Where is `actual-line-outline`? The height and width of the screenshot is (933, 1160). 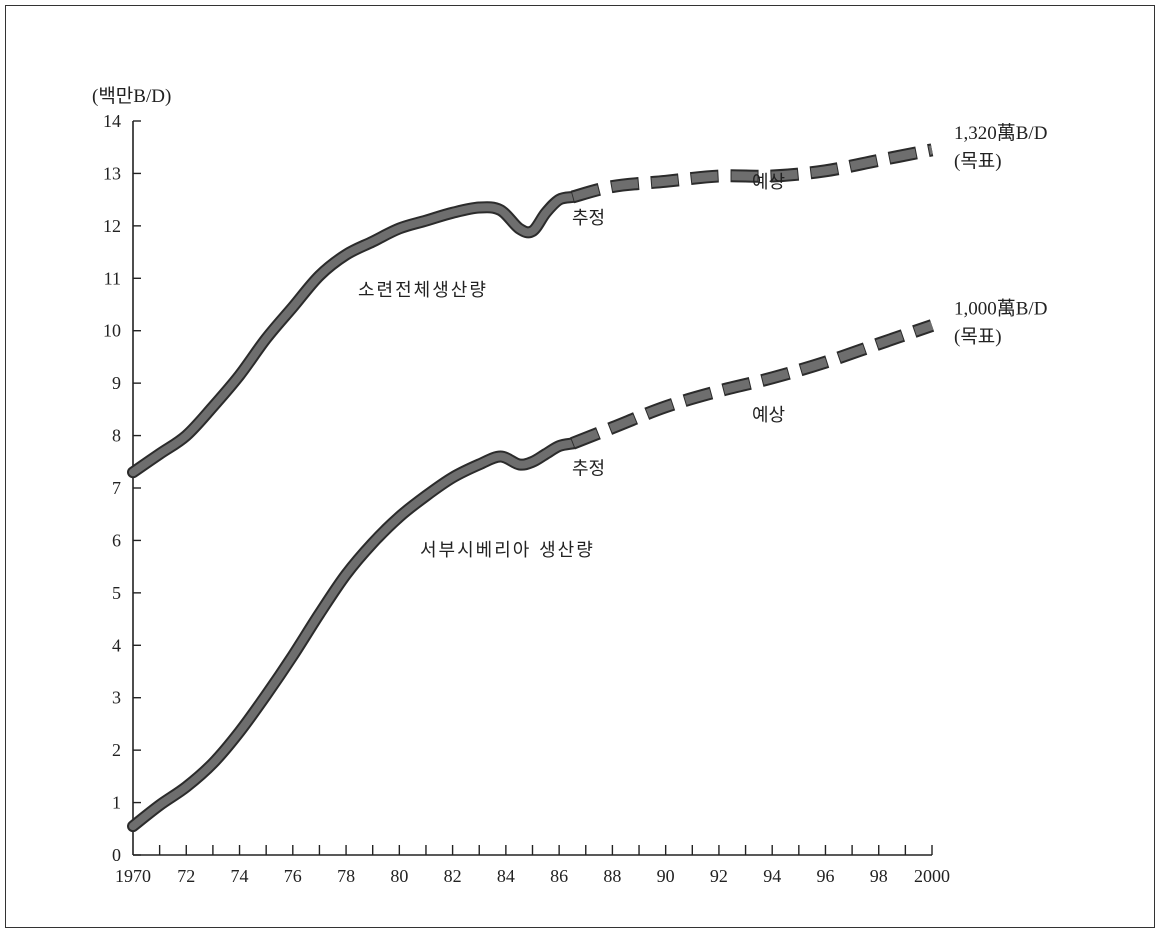 actual-line-outline is located at coordinates (353, 335).